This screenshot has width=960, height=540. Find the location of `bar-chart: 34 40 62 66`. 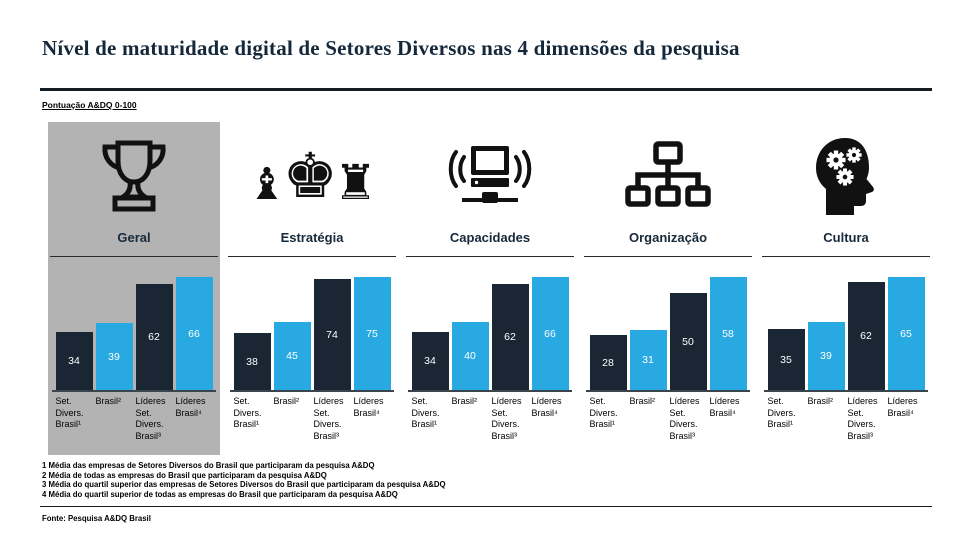

bar-chart: 34 40 62 66 is located at coordinates (490, 324).